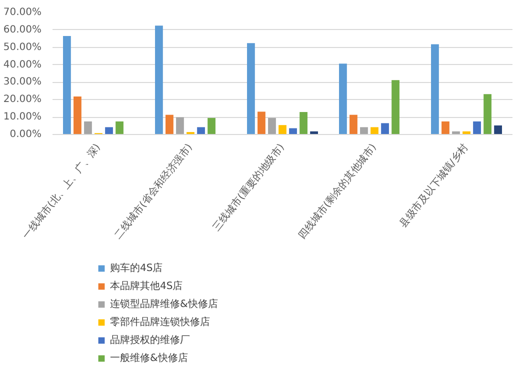 The image size is (528, 380). What do you see at coordinates (22, 47) in the screenshot?
I see `y-tick-label: 50.00%` at bounding box center [22, 47].